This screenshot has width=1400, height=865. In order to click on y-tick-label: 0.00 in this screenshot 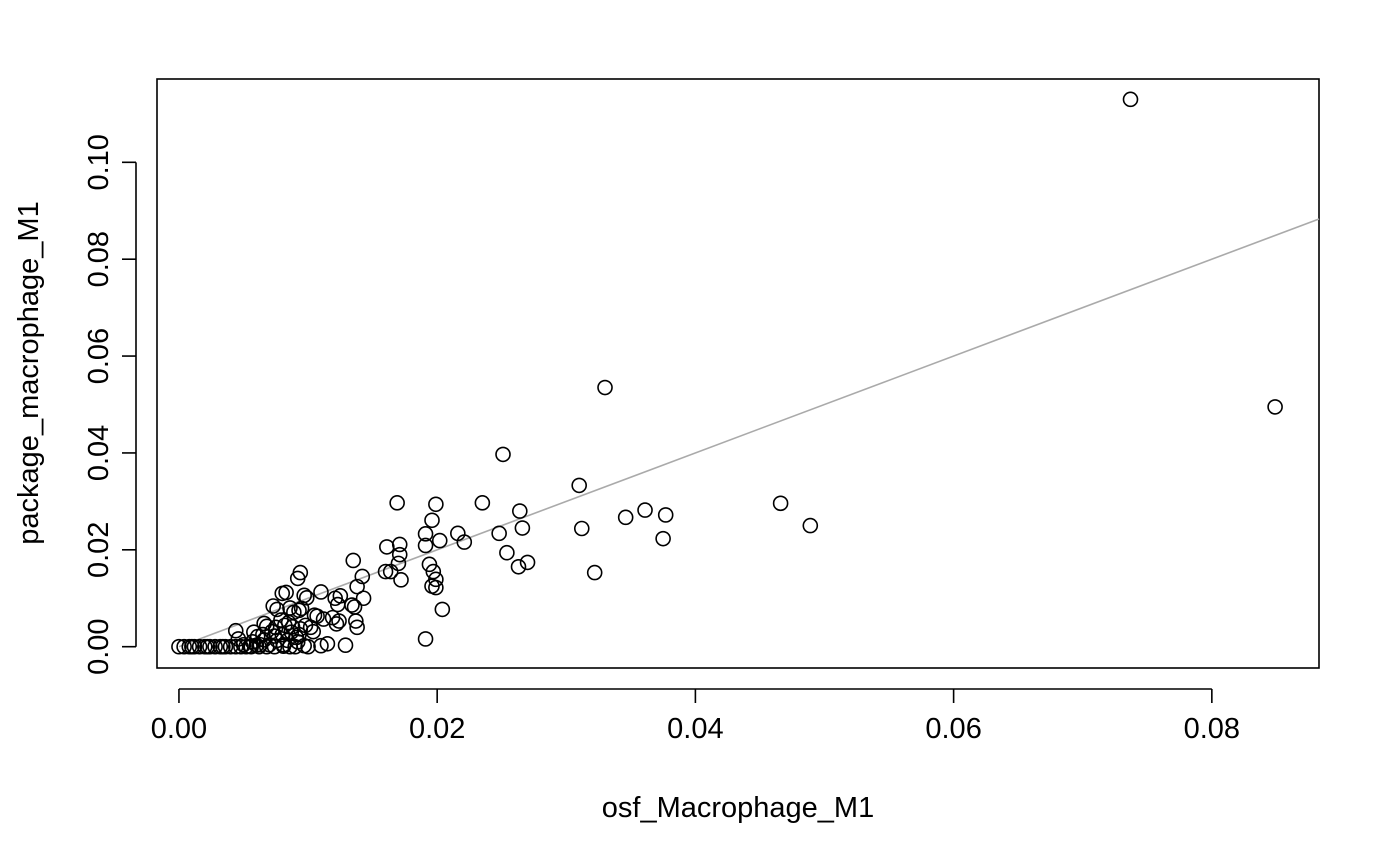, I will do `click(99, 646)`.